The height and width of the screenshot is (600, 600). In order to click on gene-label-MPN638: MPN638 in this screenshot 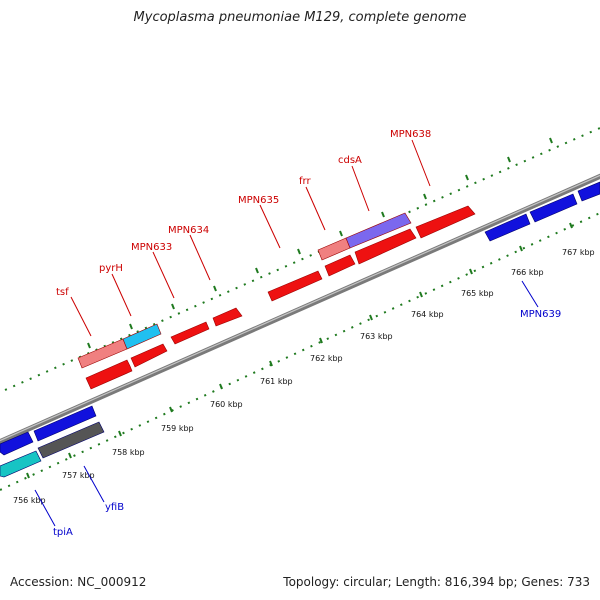, I will do `click(410, 134)`.